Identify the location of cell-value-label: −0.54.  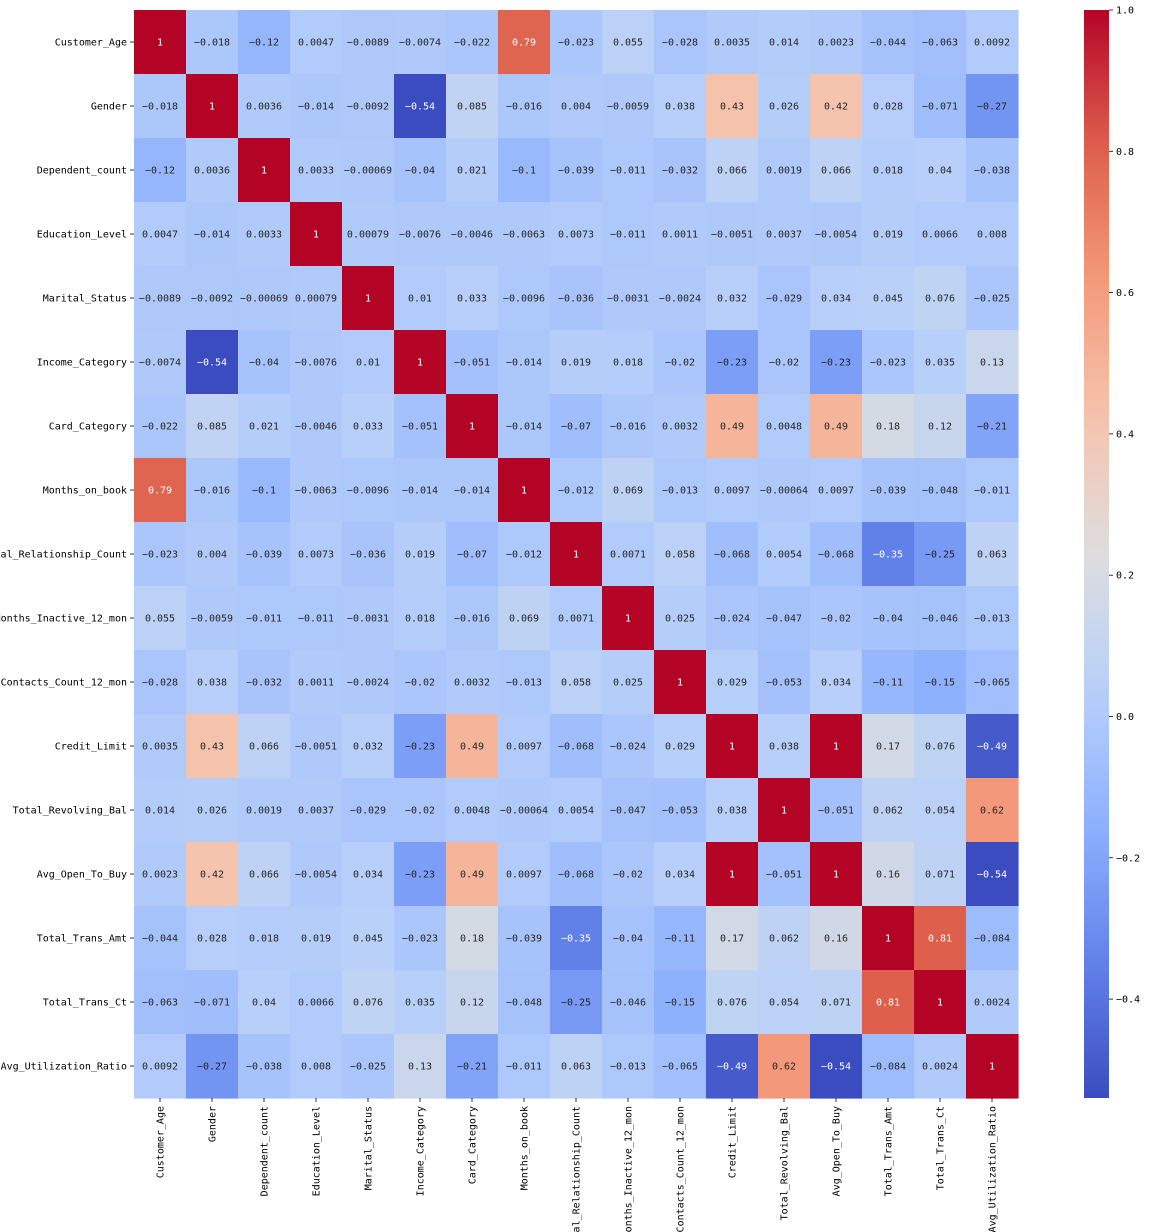
(992, 875).